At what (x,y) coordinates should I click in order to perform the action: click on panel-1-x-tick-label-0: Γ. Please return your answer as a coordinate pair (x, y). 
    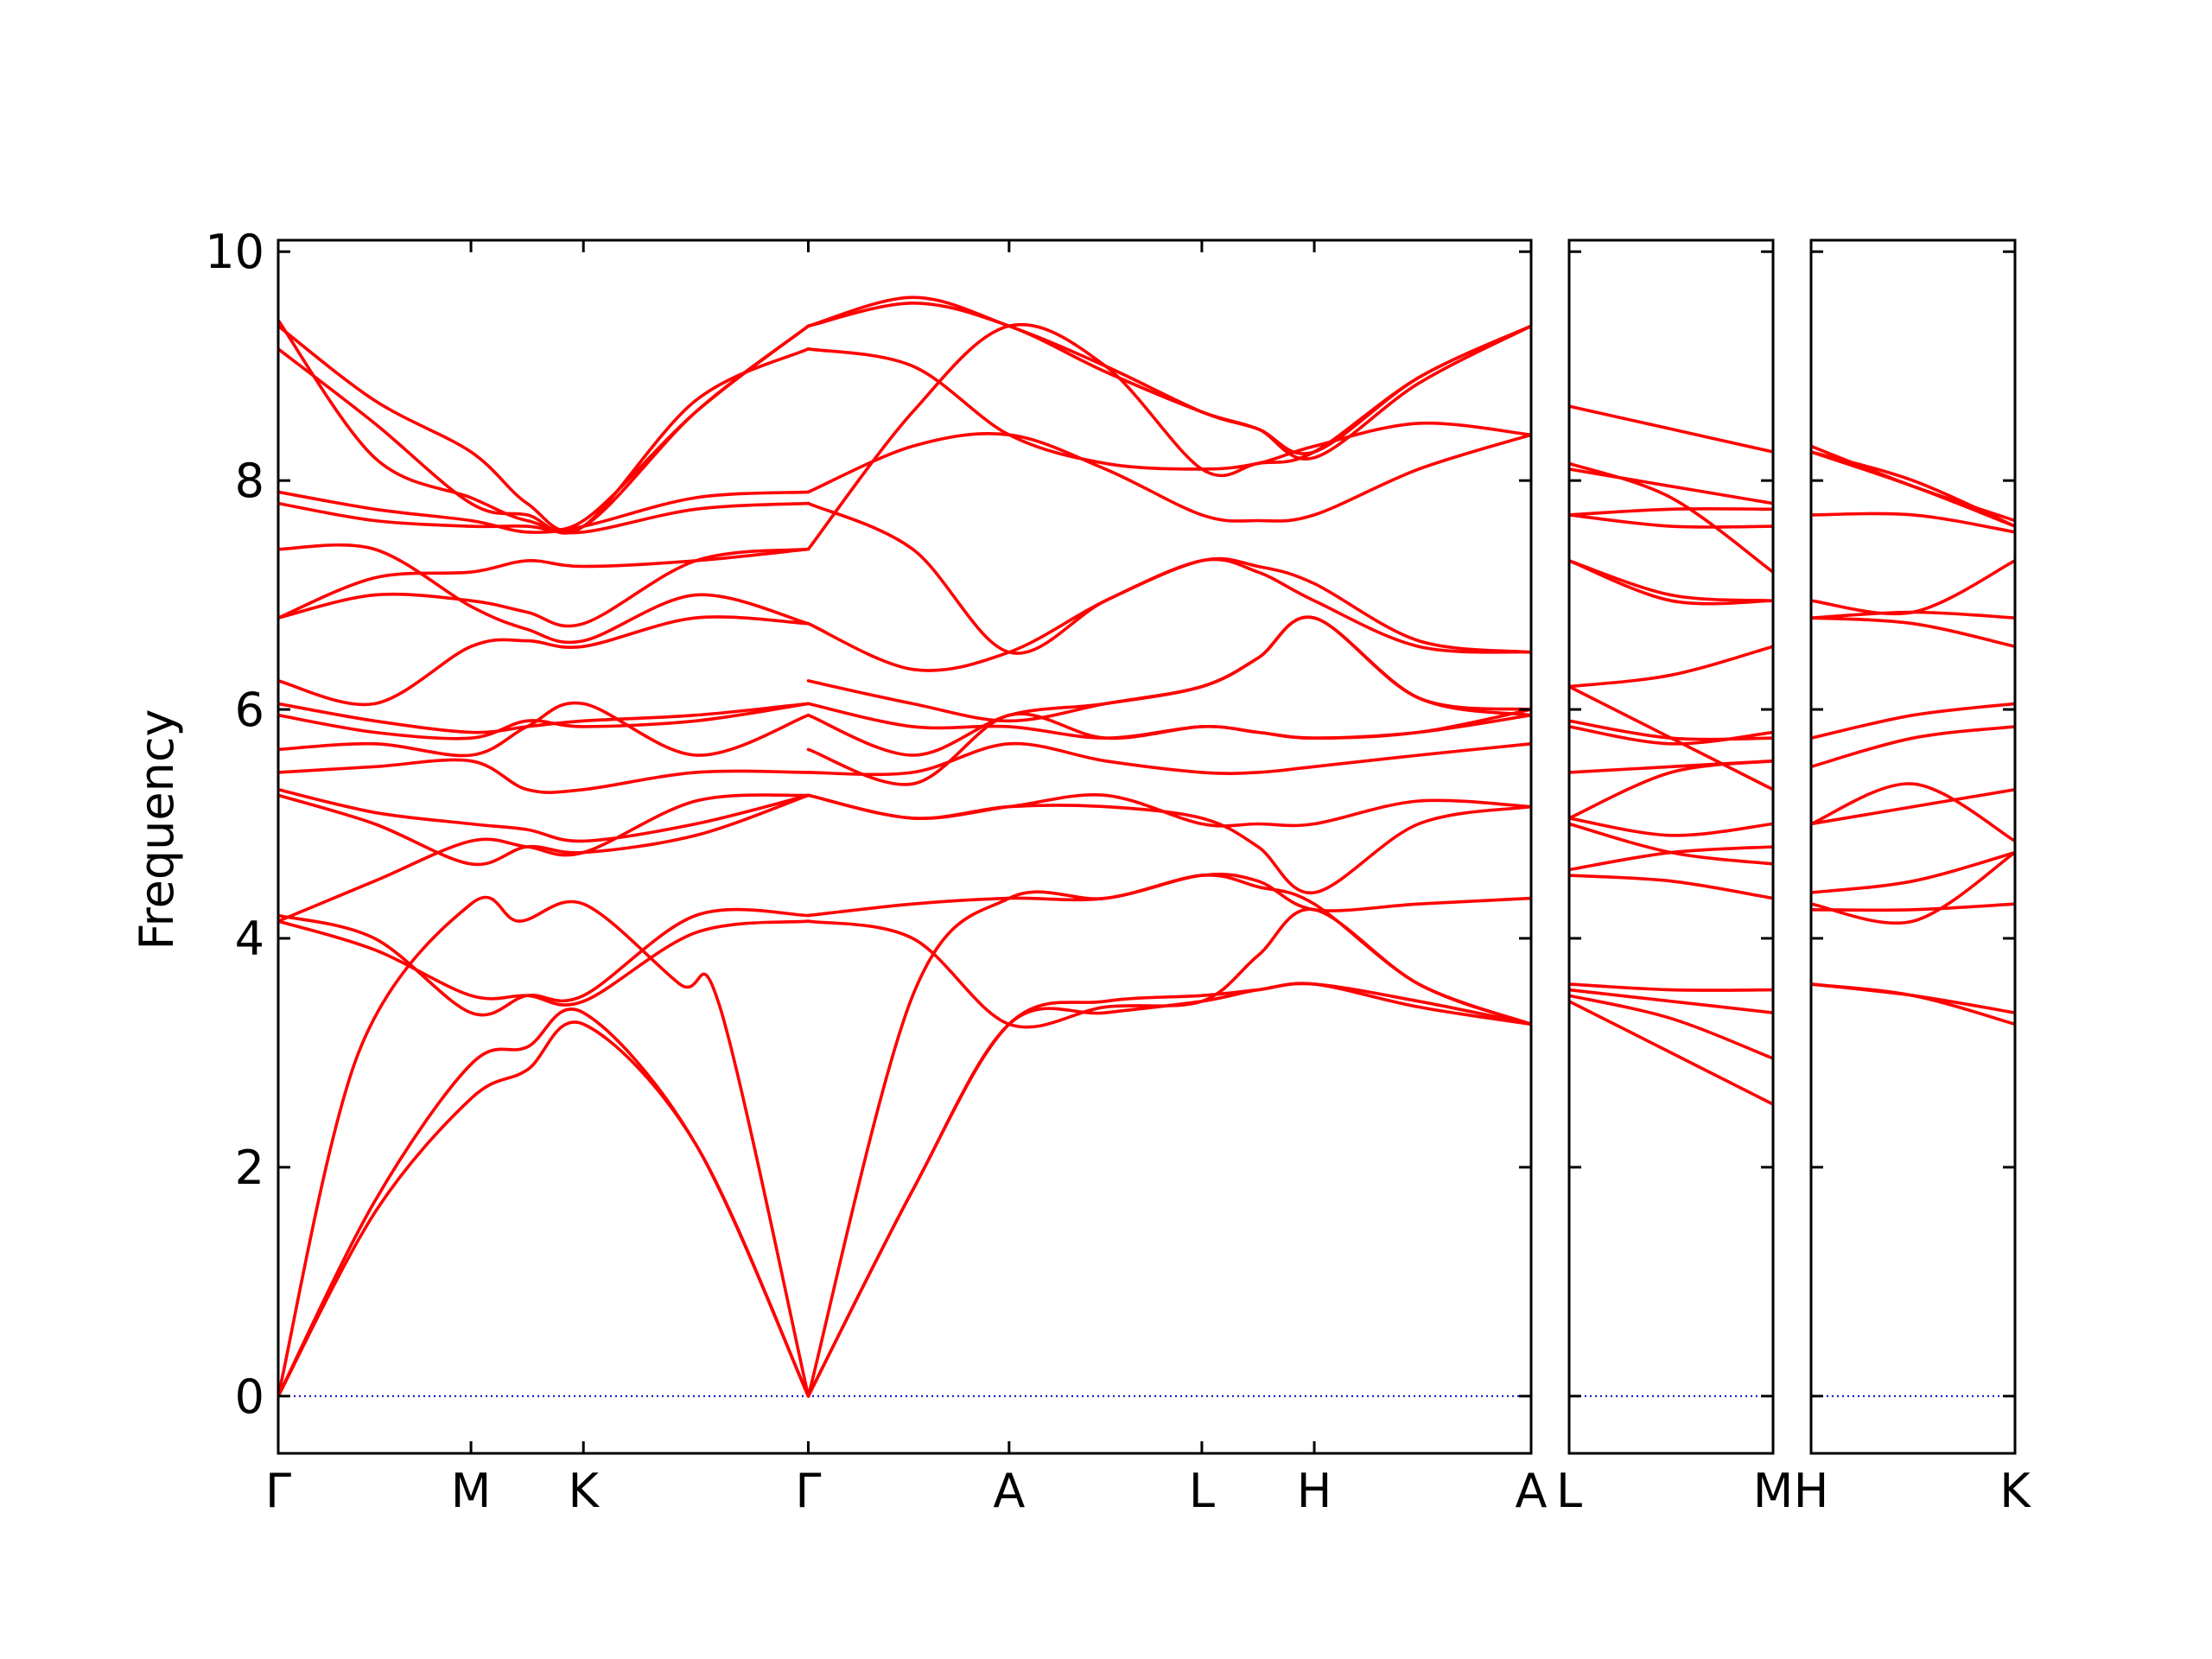
    Looking at the image, I should click on (278, 1491).